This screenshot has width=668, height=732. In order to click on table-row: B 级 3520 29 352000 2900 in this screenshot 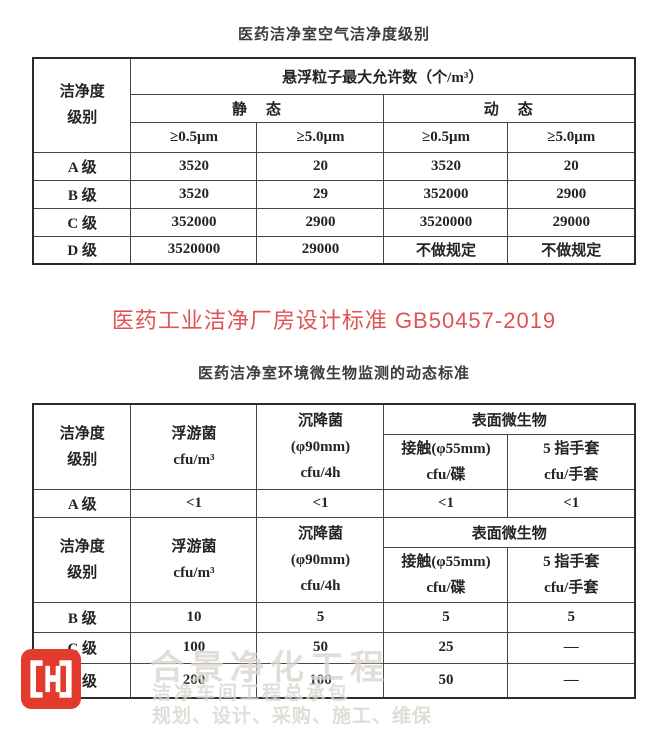, I will do `click(334, 194)`.